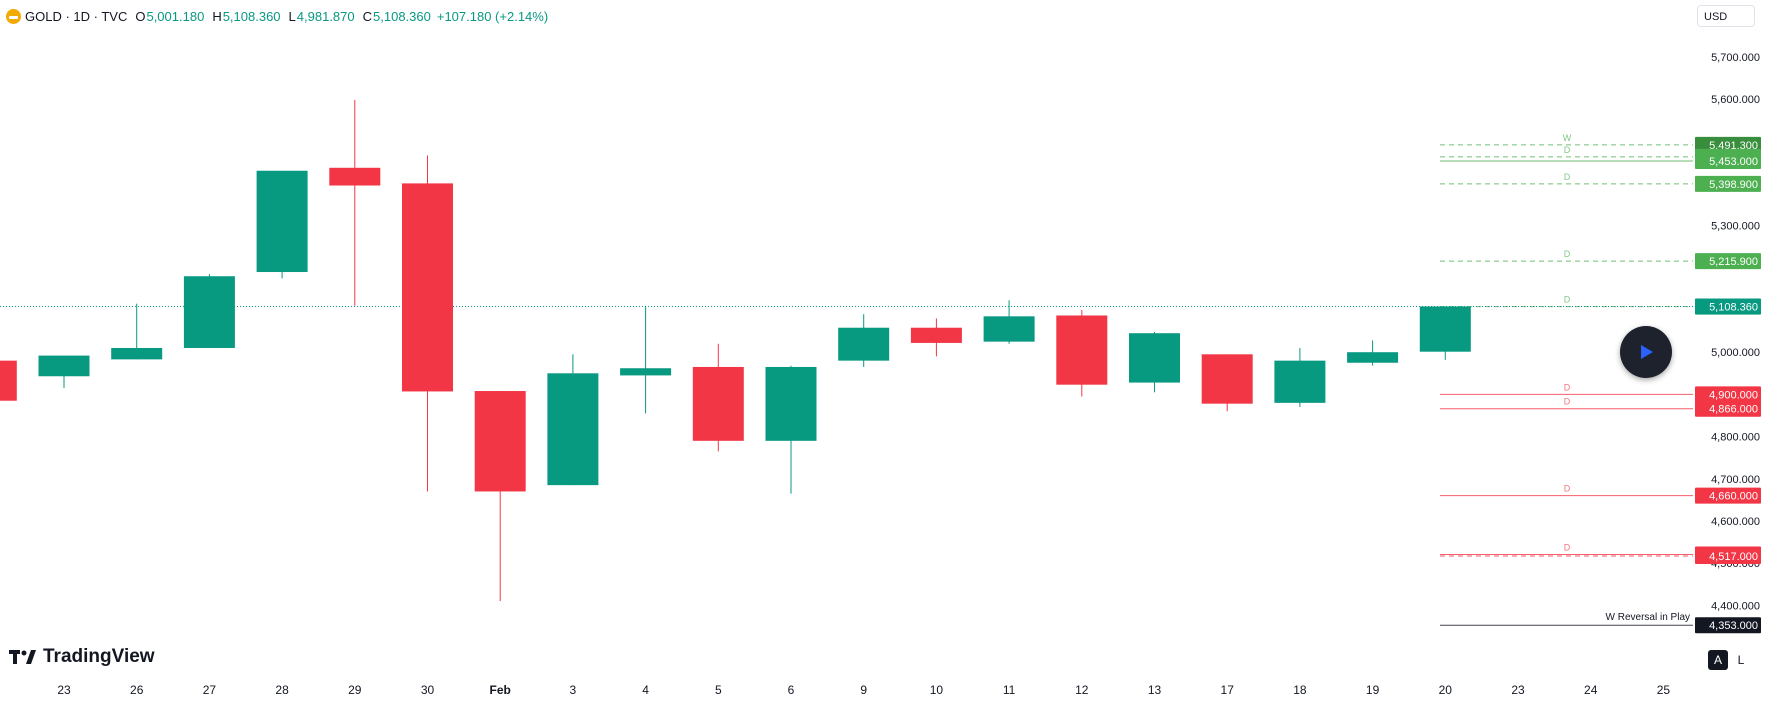 This screenshot has width=1765, height=703. I want to click on time-tick-label: 6, so click(791, 690).